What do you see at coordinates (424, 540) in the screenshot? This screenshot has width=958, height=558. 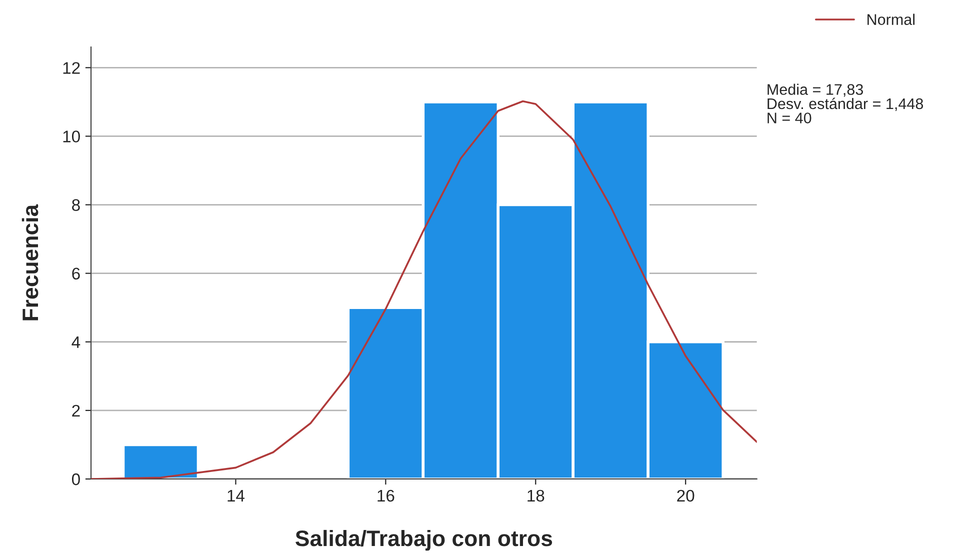 I see `x-axis-title: Salida/Trabajo con otros` at bounding box center [424, 540].